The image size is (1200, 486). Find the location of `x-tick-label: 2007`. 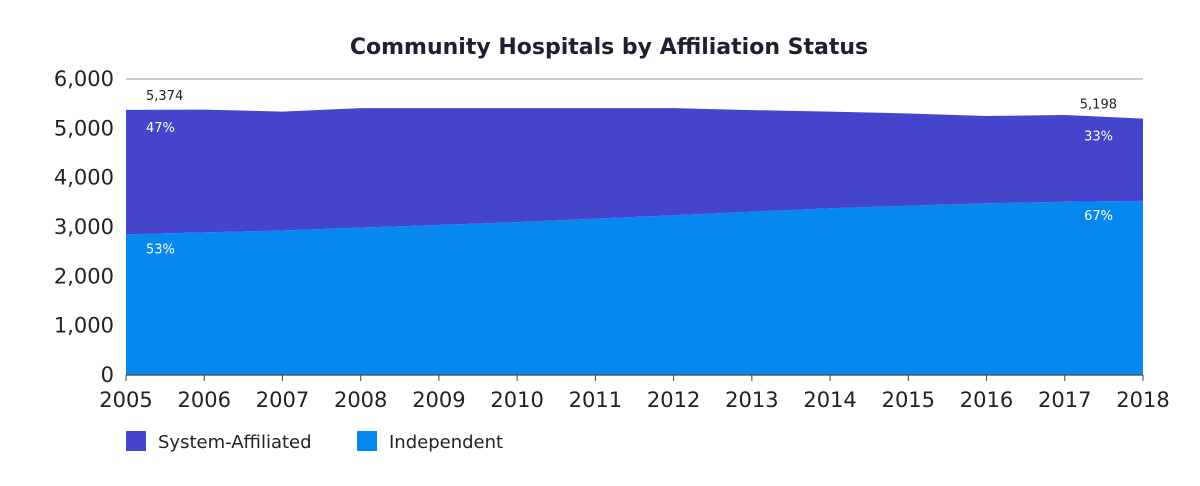

x-tick-label: 2007 is located at coordinates (282, 400).